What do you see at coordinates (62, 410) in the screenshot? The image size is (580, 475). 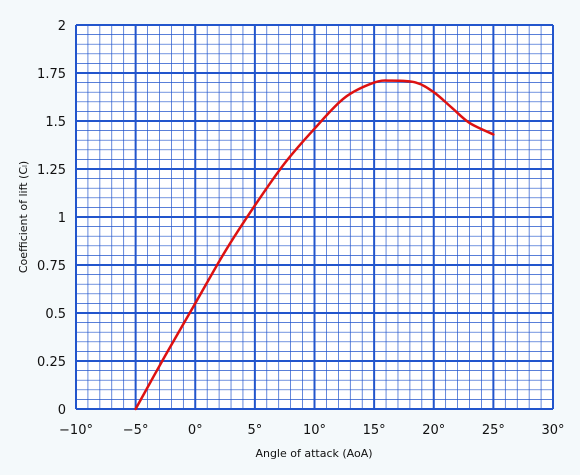 I see `y-tick-label: 0` at bounding box center [62, 410].